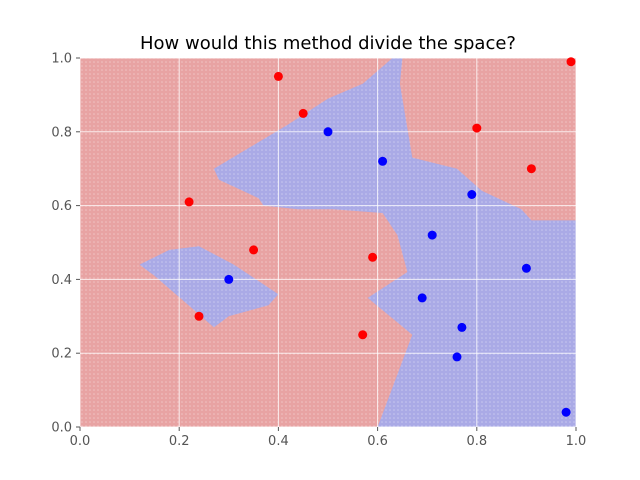 The height and width of the screenshot is (480, 640). What do you see at coordinates (179, 441) in the screenshot?
I see `x-tick-label: 0.2` at bounding box center [179, 441].